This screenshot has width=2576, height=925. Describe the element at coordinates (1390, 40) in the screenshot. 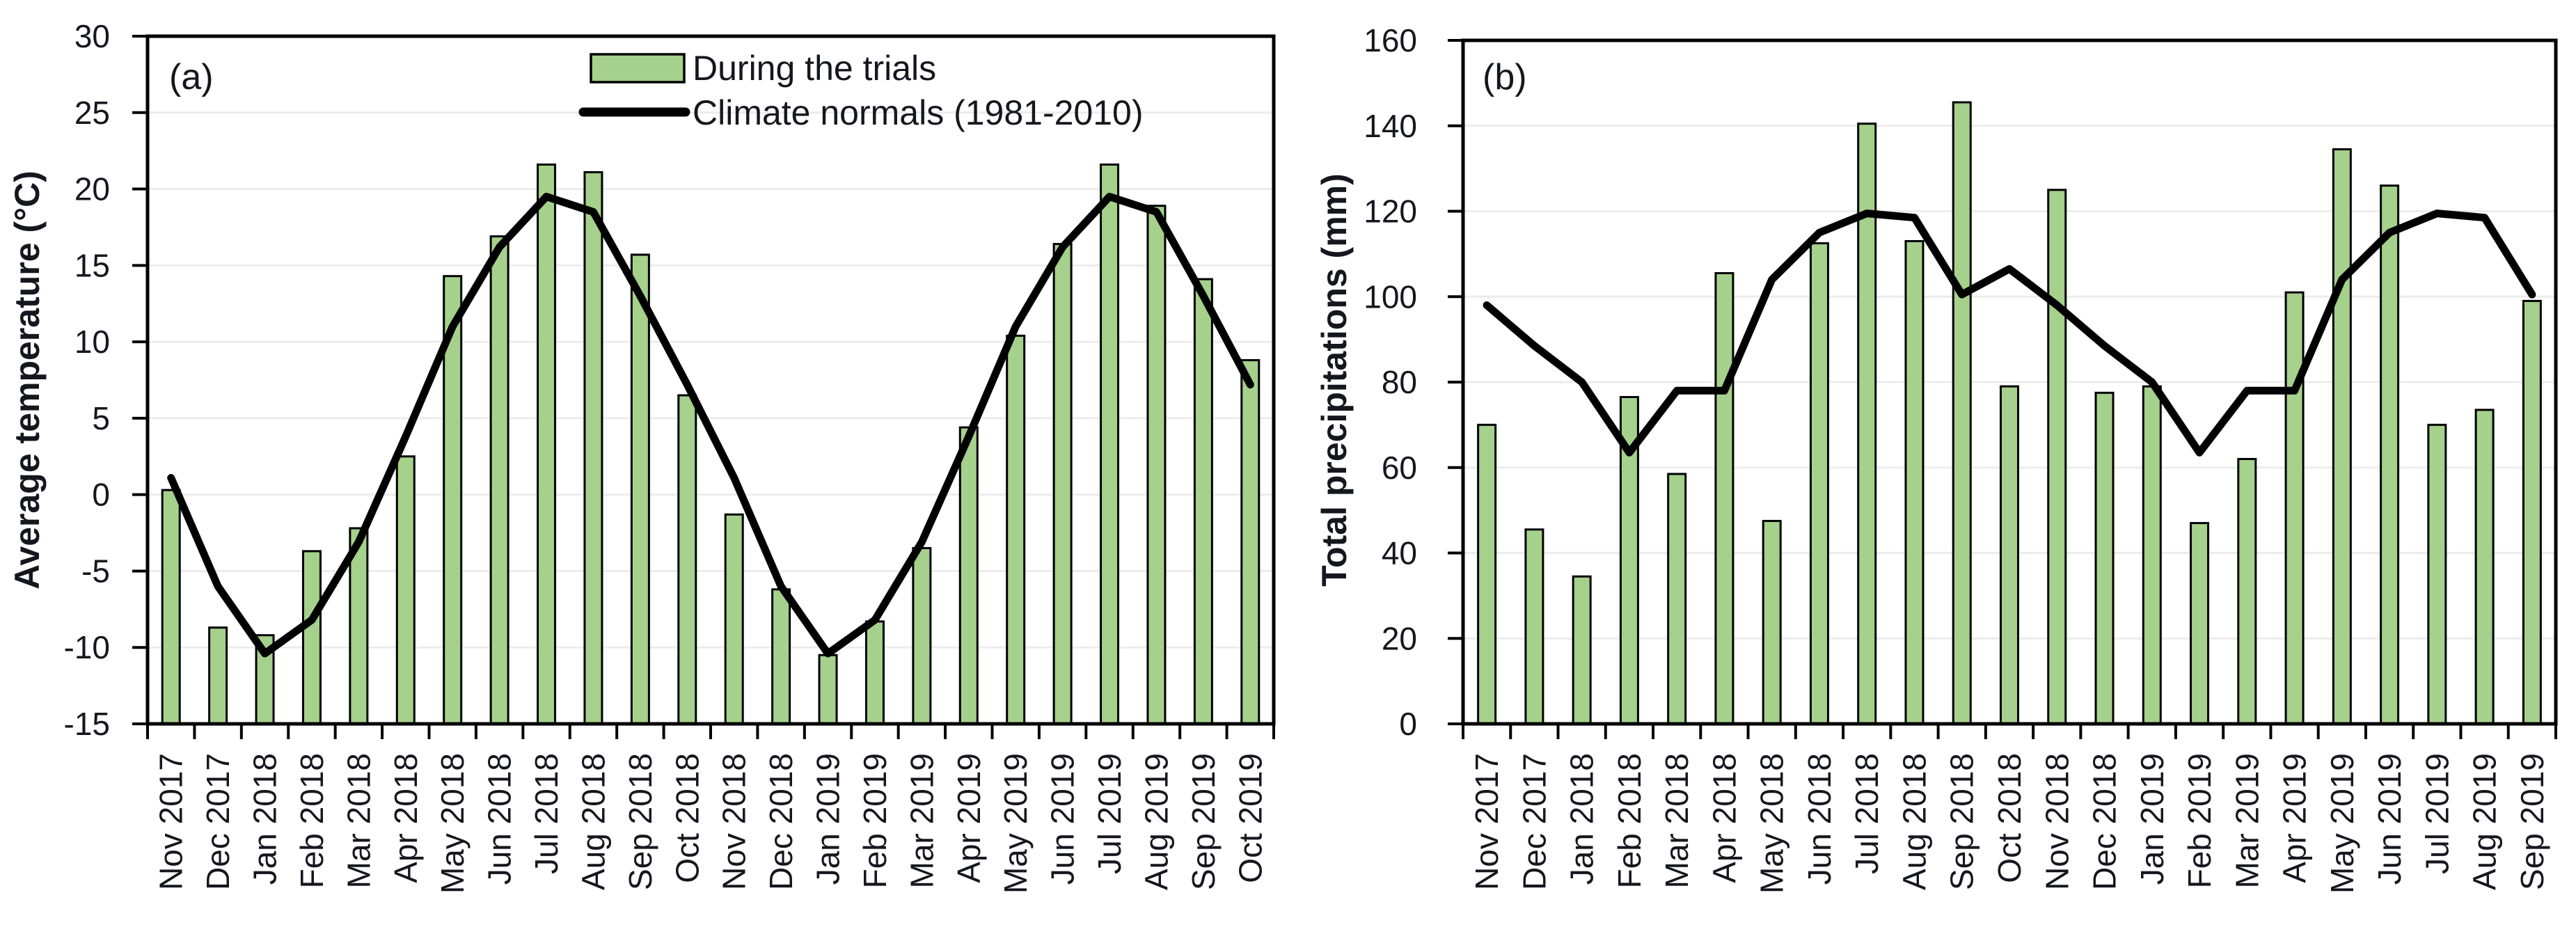

I see `y-tick-label: 160` at that location.